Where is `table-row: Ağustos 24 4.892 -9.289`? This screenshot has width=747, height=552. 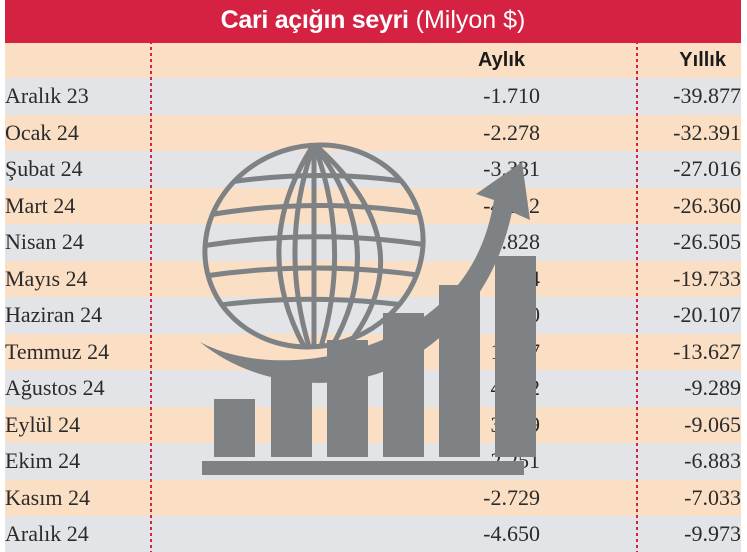
table-row: Ağustos 24 4.892 -9.289 is located at coordinates (373, 388).